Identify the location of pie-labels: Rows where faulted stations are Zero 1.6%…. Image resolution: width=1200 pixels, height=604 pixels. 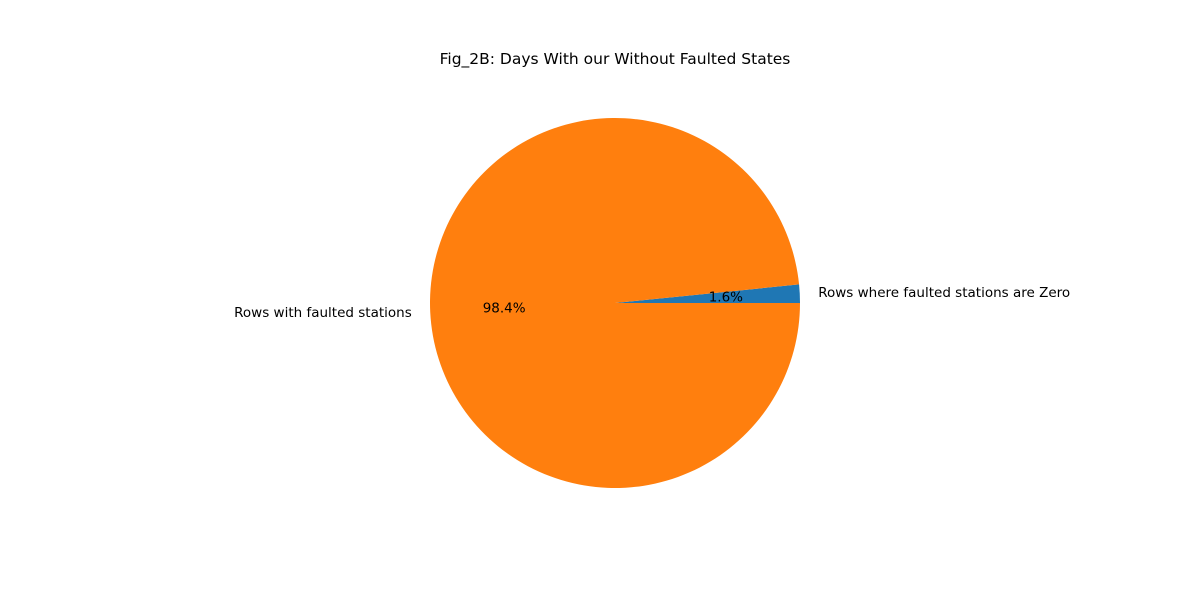
(652, 303).